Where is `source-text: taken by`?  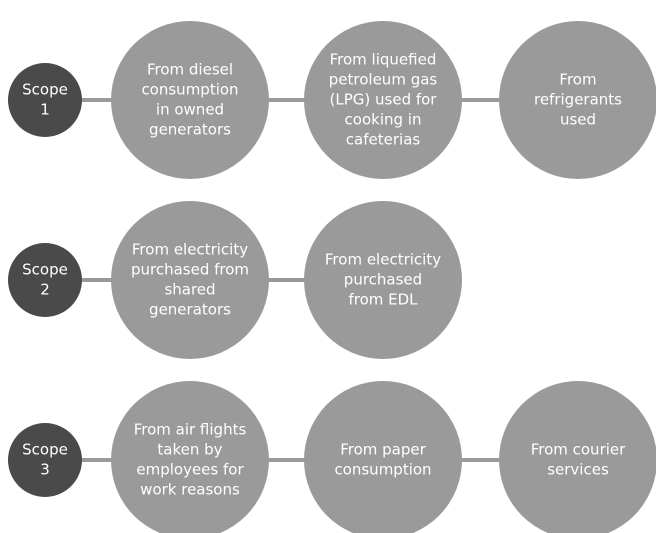
source-text: taken by is located at coordinates (189, 450).